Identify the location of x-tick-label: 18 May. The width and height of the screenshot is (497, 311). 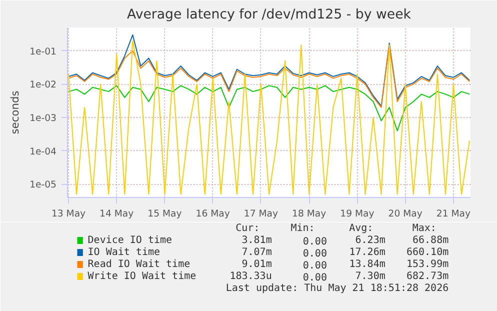
(309, 214).